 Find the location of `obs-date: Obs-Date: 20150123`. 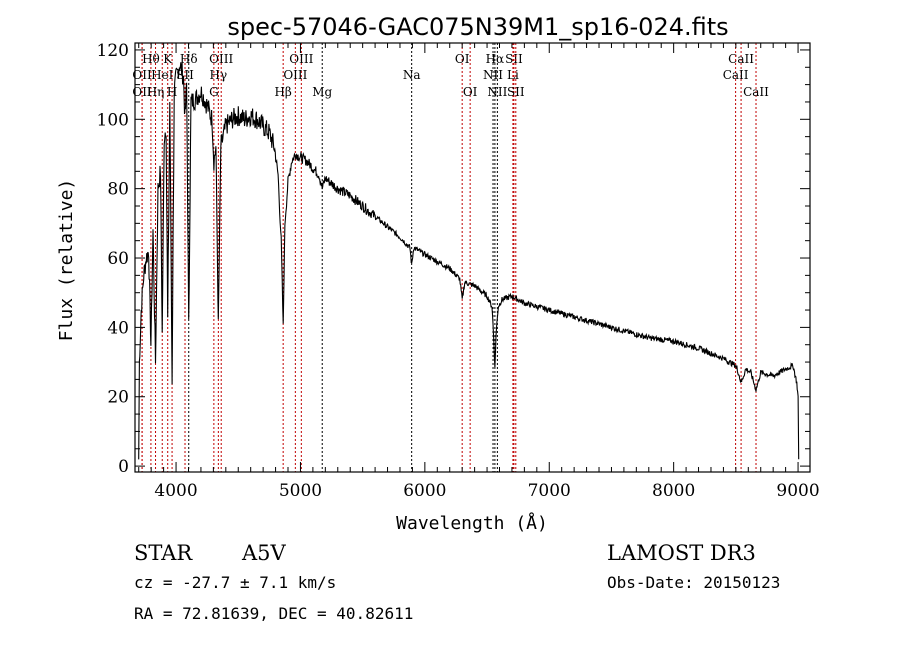

obs-date: Obs-Date: 20150123 is located at coordinates (693, 582).